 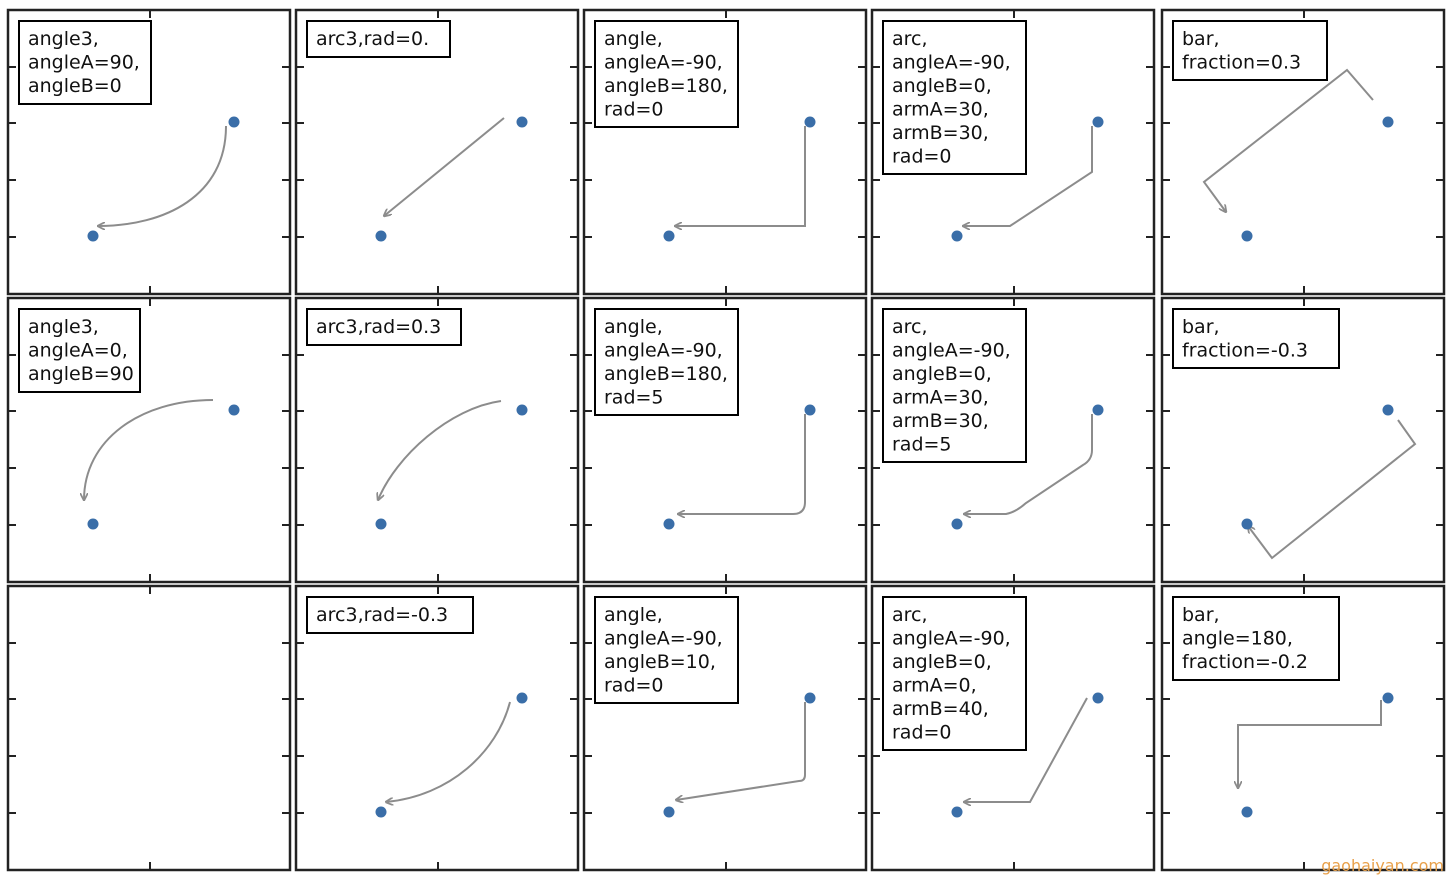 I want to click on label-box: angle,angleA=-90,angleB=180,rad=0, so click(x=666, y=74).